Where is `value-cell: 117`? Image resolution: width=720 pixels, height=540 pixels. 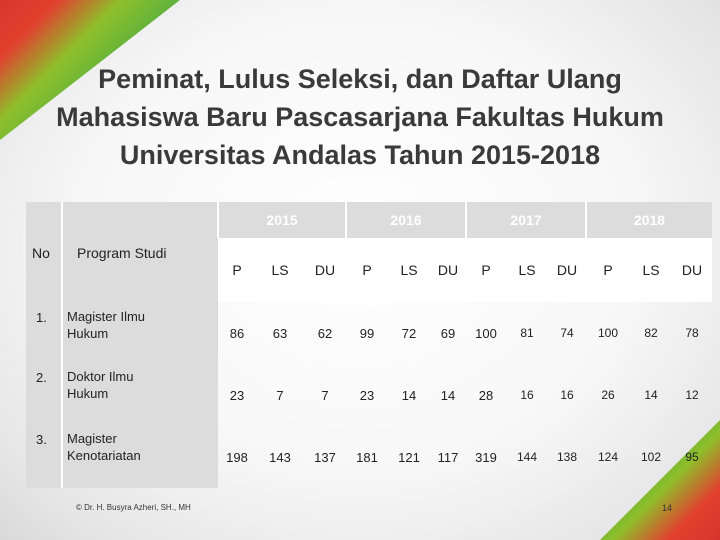
value-cell: 117 is located at coordinates (448, 457).